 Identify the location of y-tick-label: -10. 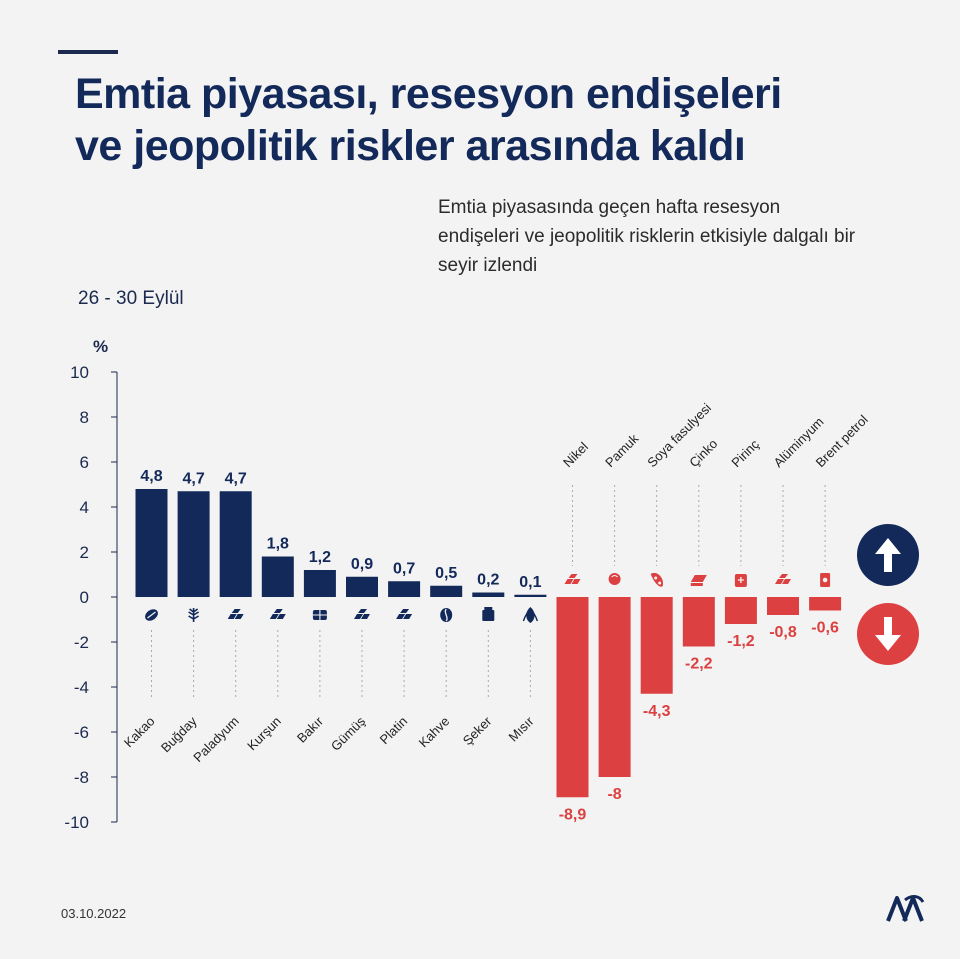
(76, 822).